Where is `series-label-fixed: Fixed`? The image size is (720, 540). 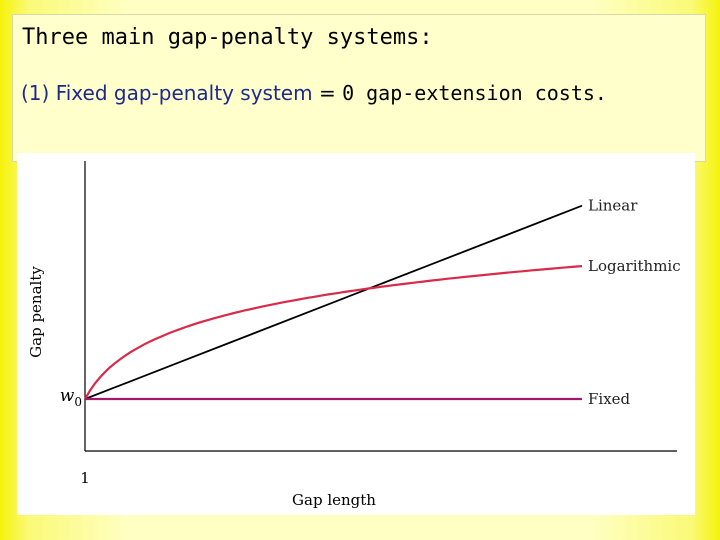 series-label-fixed: Fixed is located at coordinates (609, 399).